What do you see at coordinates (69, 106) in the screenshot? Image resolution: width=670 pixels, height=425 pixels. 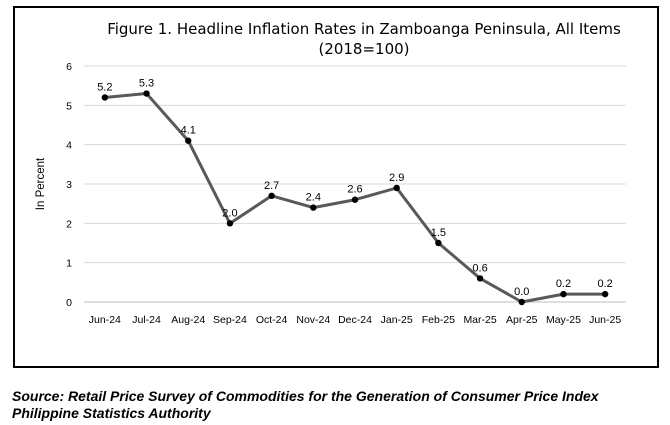 I see `y-tick-label: 5` at bounding box center [69, 106].